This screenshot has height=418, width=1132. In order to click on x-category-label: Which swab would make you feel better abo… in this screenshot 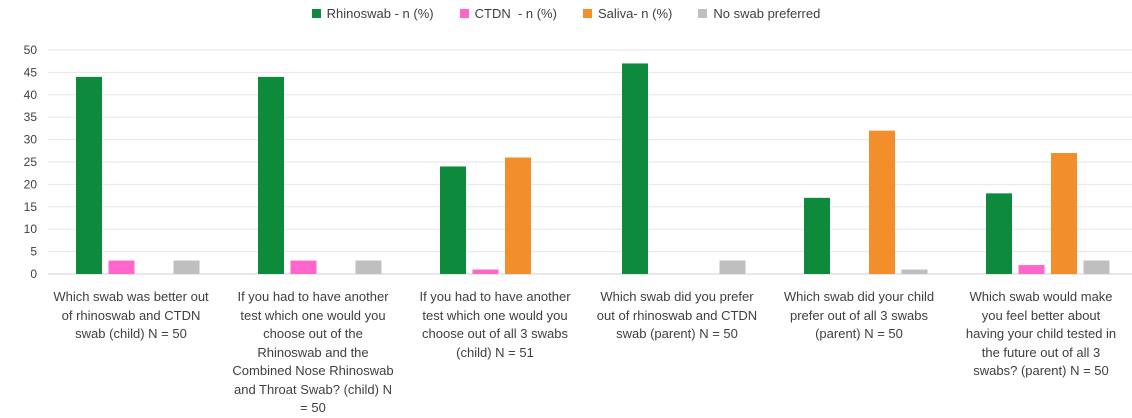, I will do `click(1041, 334)`.